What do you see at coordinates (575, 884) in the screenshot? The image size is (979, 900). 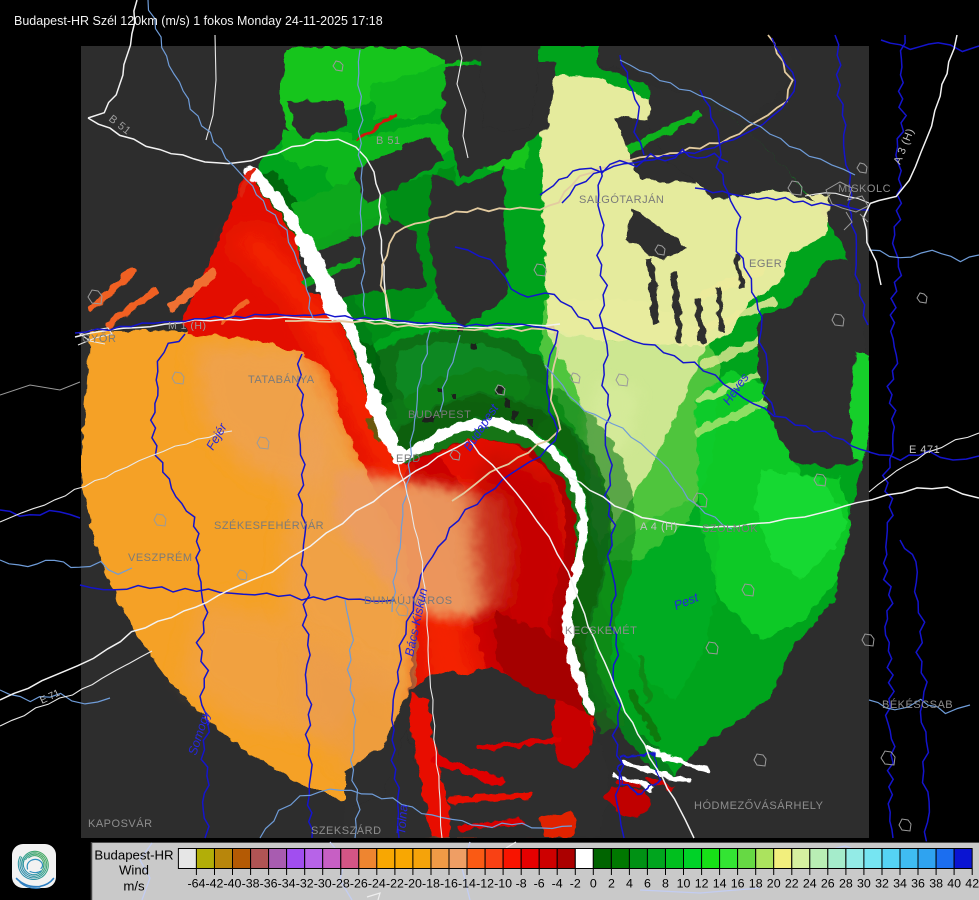 I see `svg-text: -2` at bounding box center [575, 884].